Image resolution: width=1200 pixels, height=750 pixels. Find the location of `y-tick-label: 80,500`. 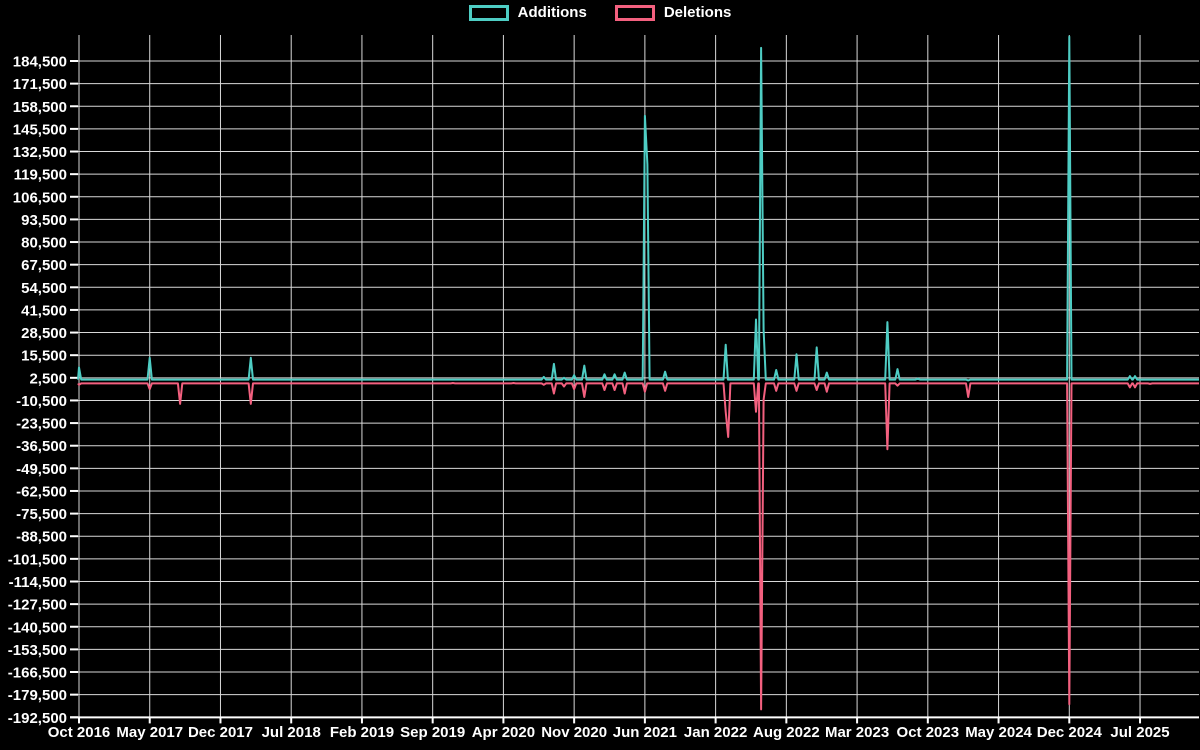

y-tick-label: 80,500 is located at coordinates (44, 243).